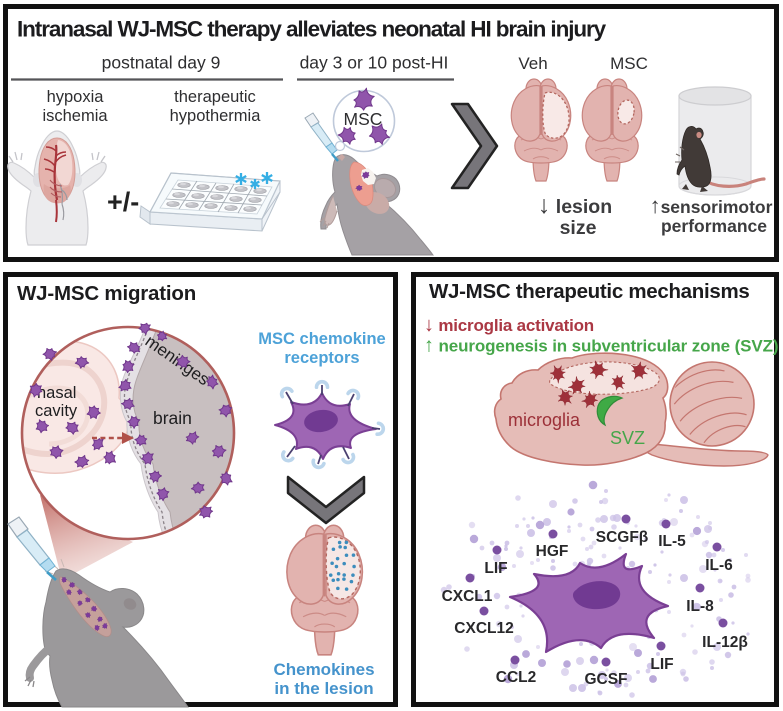  Describe the element at coordinates (483, 628) in the screenshot. I see `svg-text: CXCL12` at that location.